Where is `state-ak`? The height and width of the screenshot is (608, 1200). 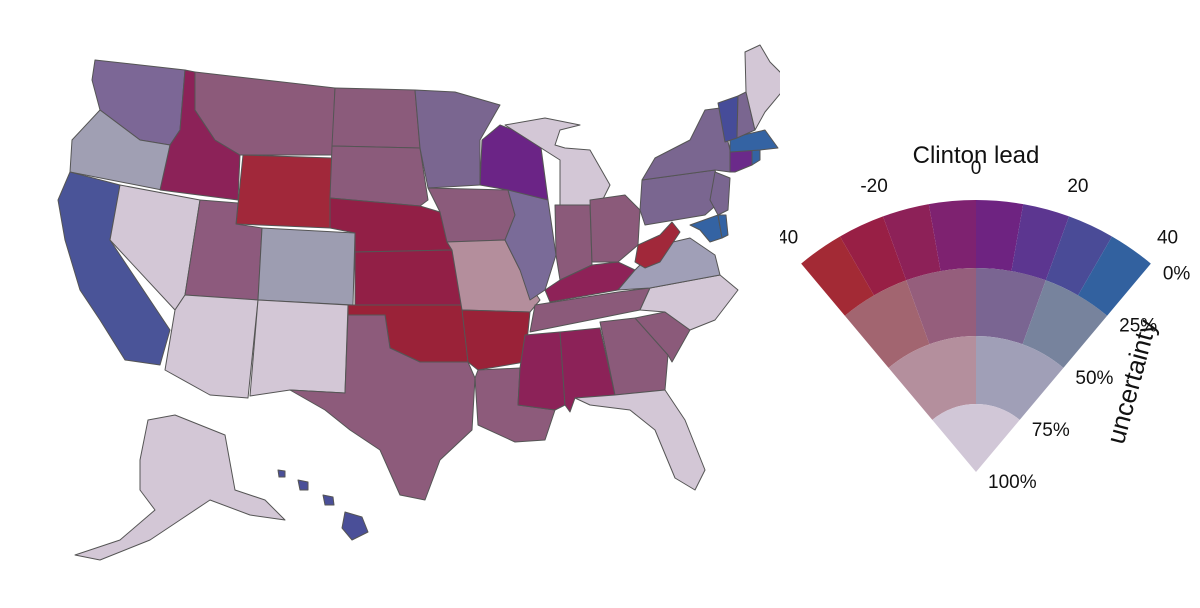
state-ak is located at coordinates (180, 487).